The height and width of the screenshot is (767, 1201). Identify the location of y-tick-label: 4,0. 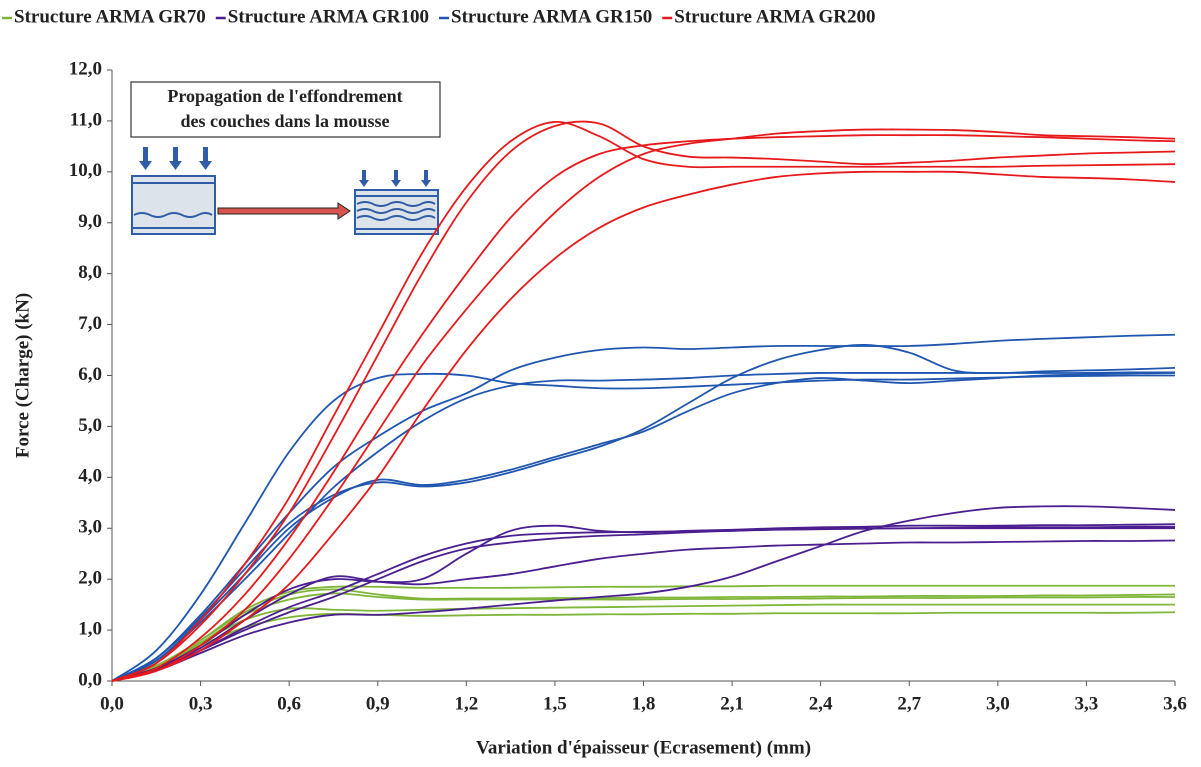
(90, 476).